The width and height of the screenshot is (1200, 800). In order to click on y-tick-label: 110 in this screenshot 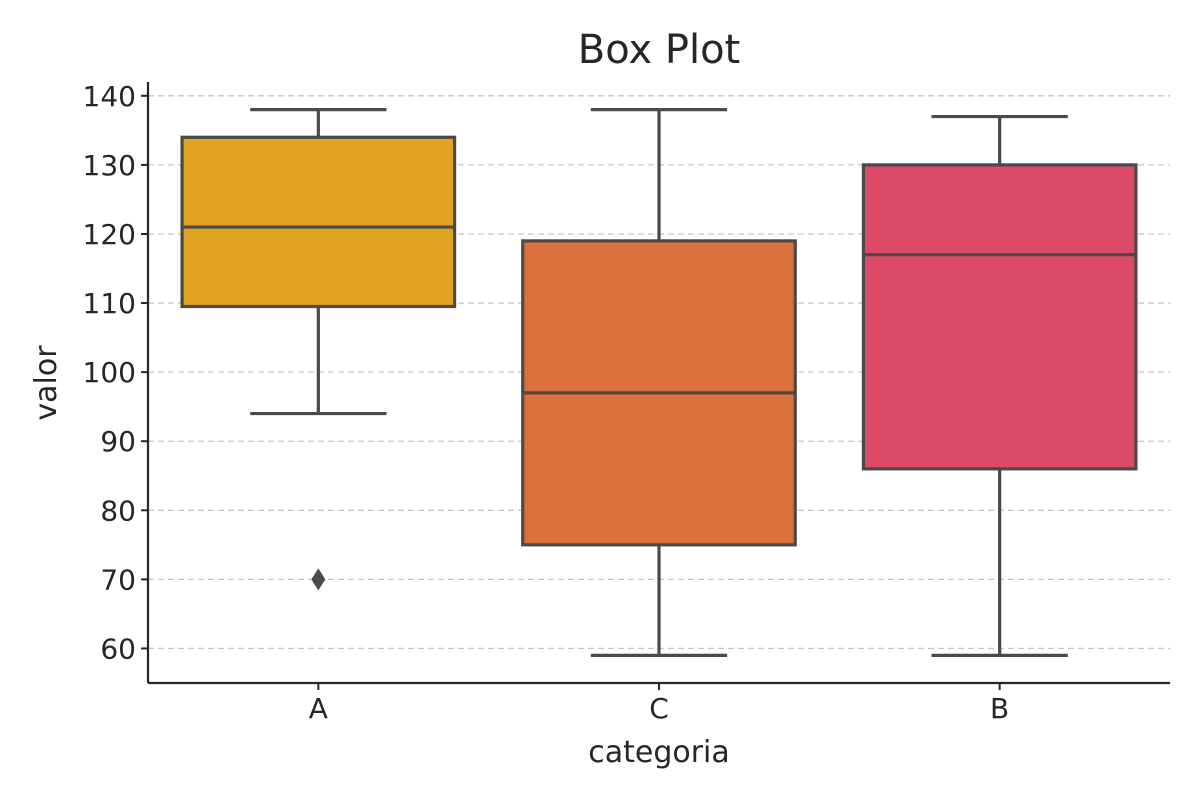, I will do `click(109, 303)`.